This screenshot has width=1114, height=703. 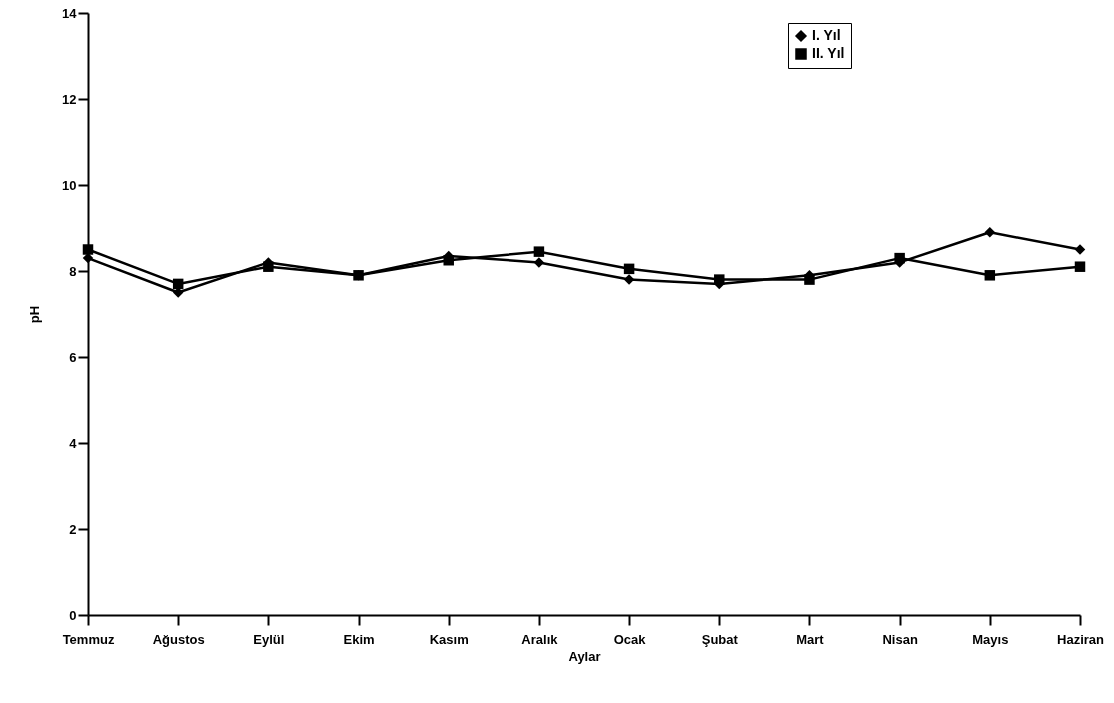 I want to click on x-tick-label: Şubat, so click(x=720, y=639).